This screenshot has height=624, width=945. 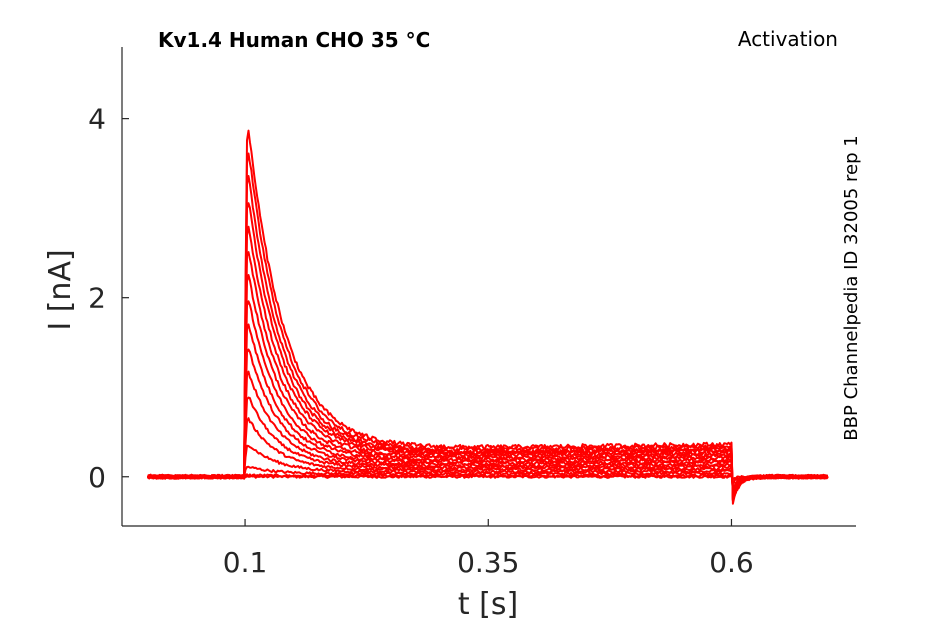 I want to click on x-tick-label: 0.35, so click(x=488, y=562).